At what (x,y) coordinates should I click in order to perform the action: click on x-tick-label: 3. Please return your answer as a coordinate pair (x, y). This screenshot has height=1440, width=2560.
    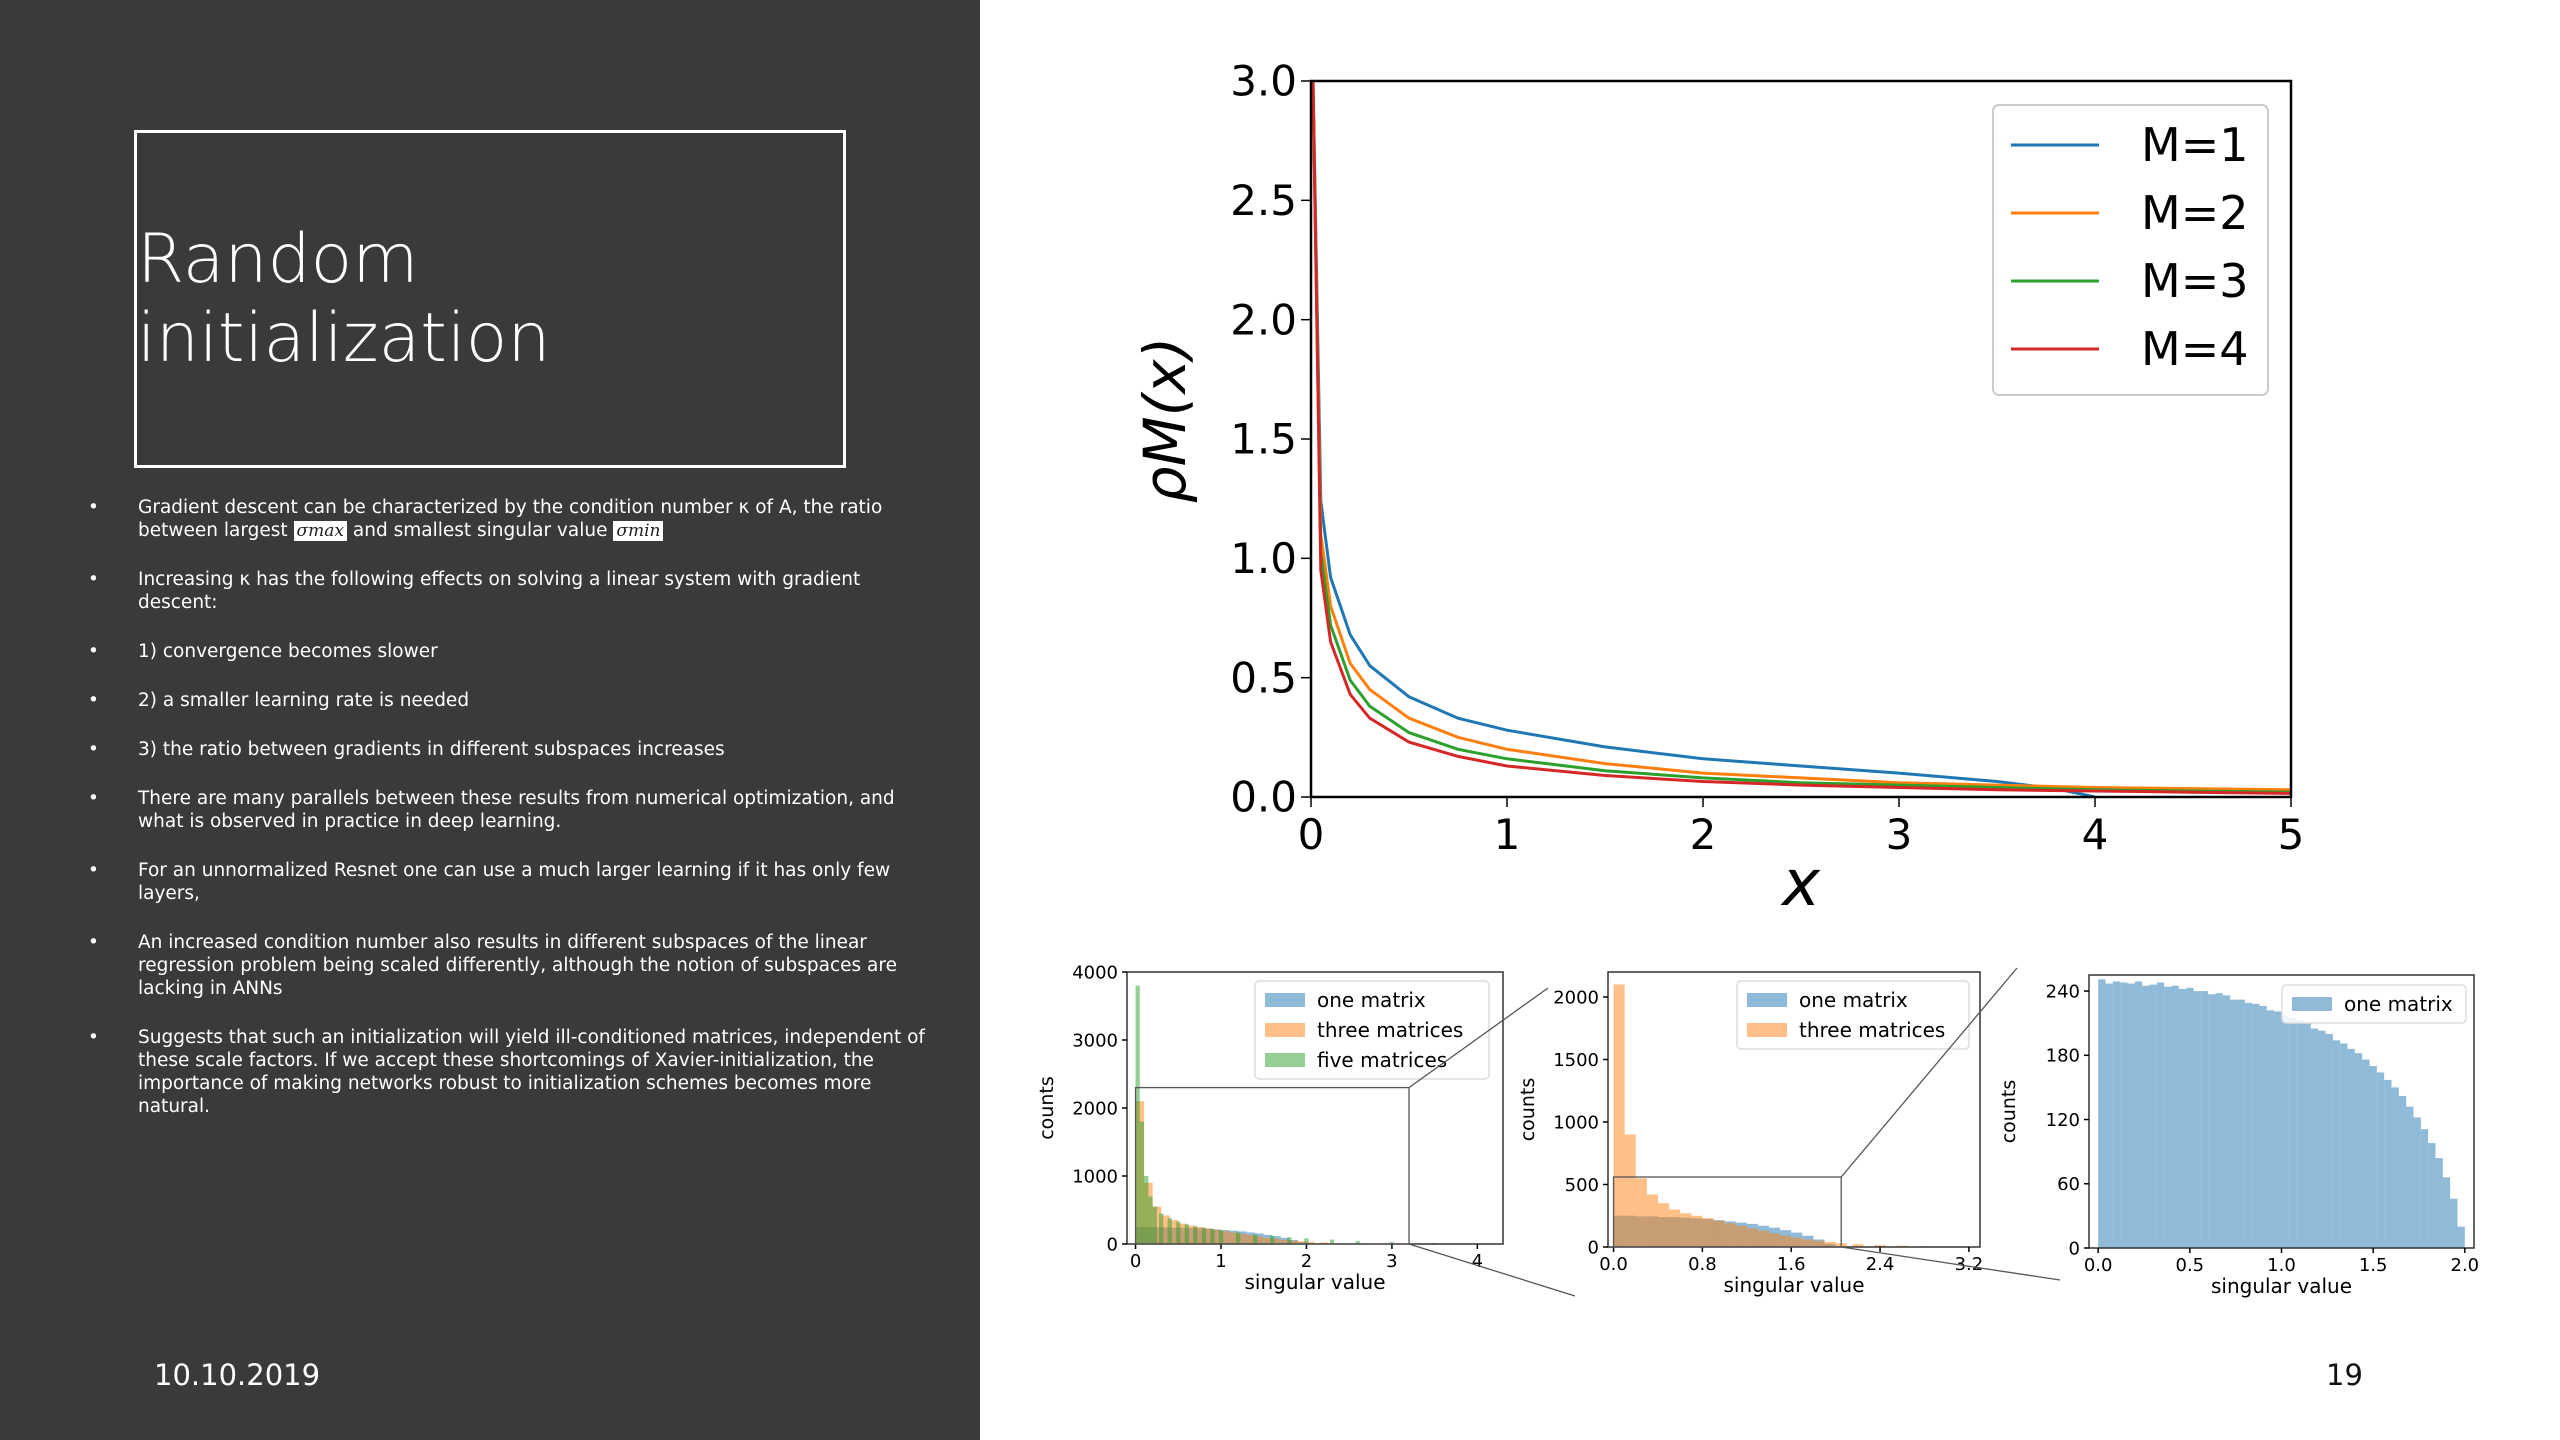
    Looking at the image, I should click on (1391, 1261).